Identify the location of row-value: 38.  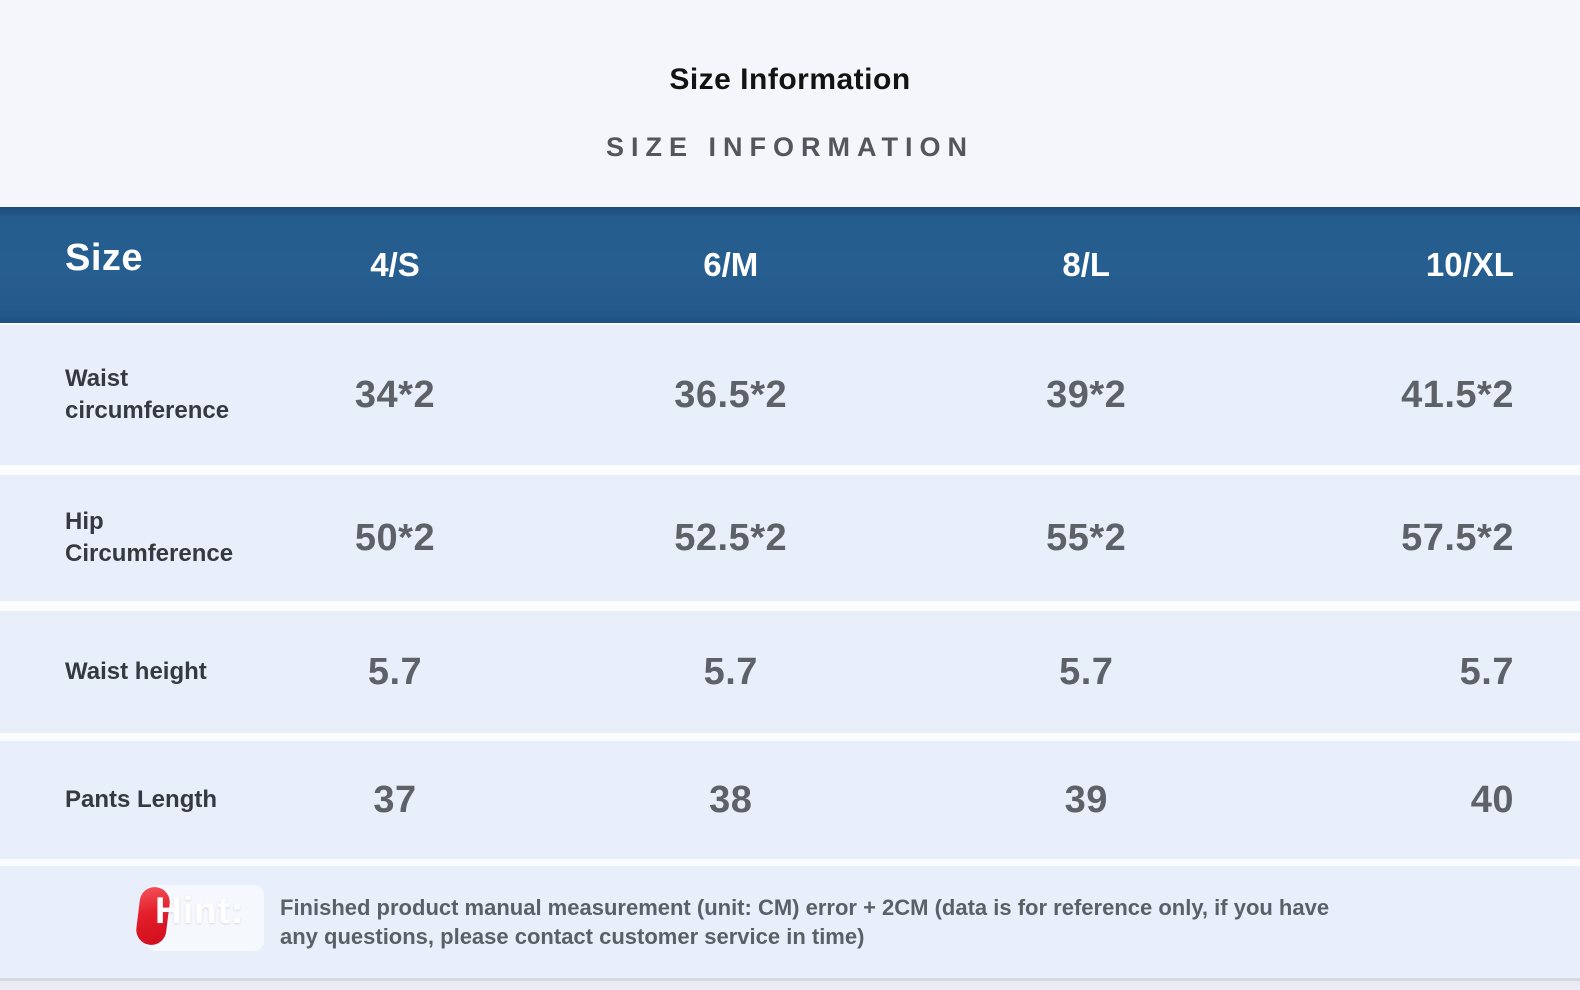
(731, 799).